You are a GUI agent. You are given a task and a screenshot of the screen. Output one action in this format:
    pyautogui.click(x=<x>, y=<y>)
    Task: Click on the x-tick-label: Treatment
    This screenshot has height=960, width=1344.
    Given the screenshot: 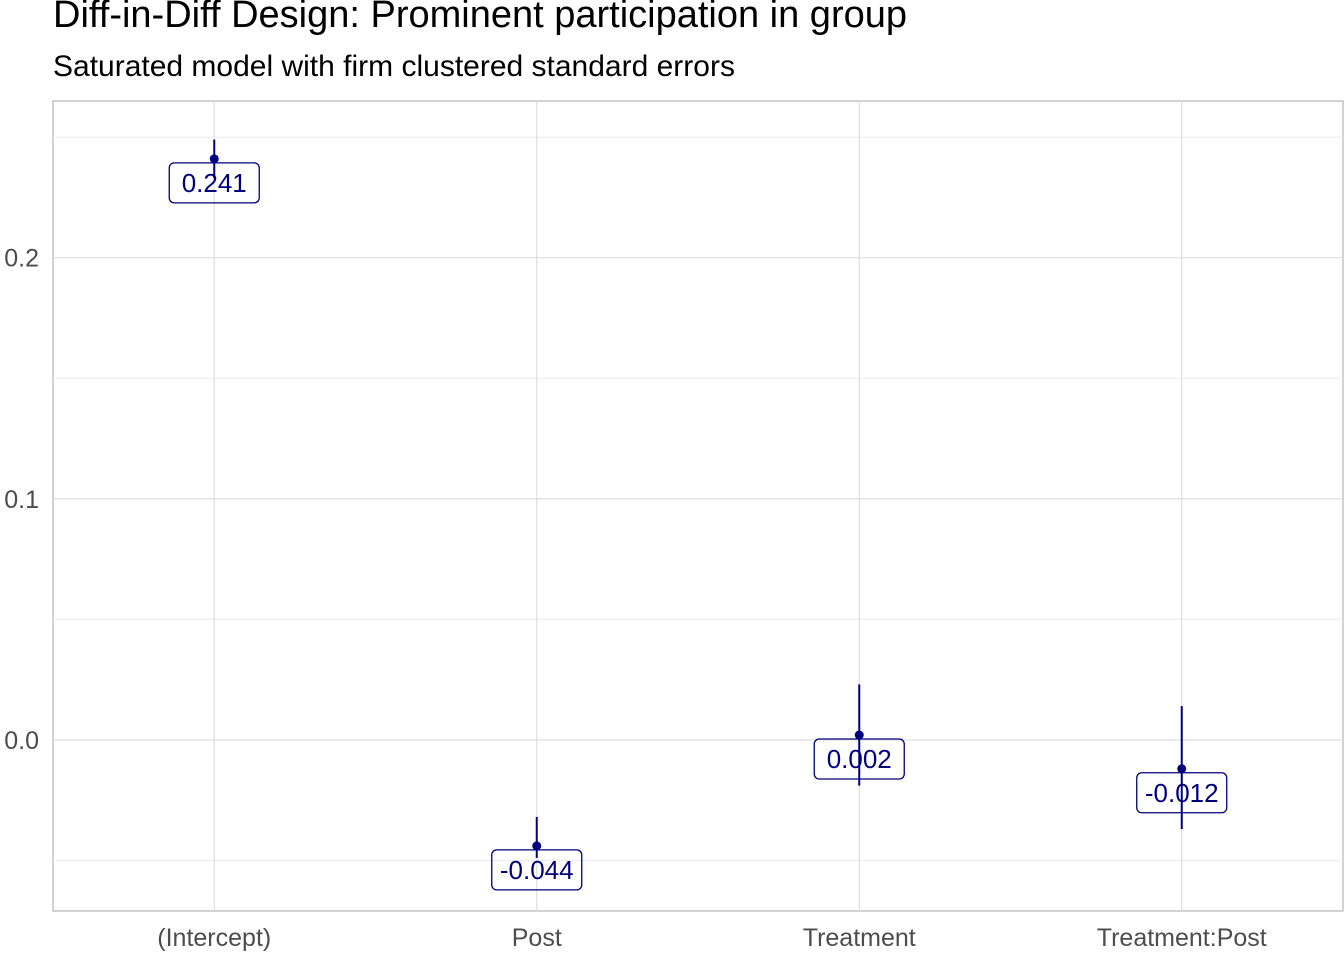 What is the action you would take?
    pyautogui.click(x=859, y=938)
    